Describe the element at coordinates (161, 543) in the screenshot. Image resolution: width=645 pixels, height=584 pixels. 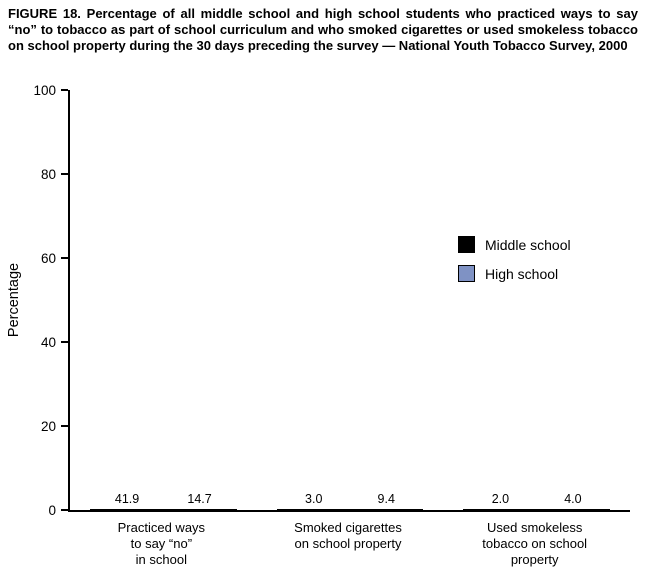
I see `x-category-label: Practiced ways to say “no” in school` at that location.